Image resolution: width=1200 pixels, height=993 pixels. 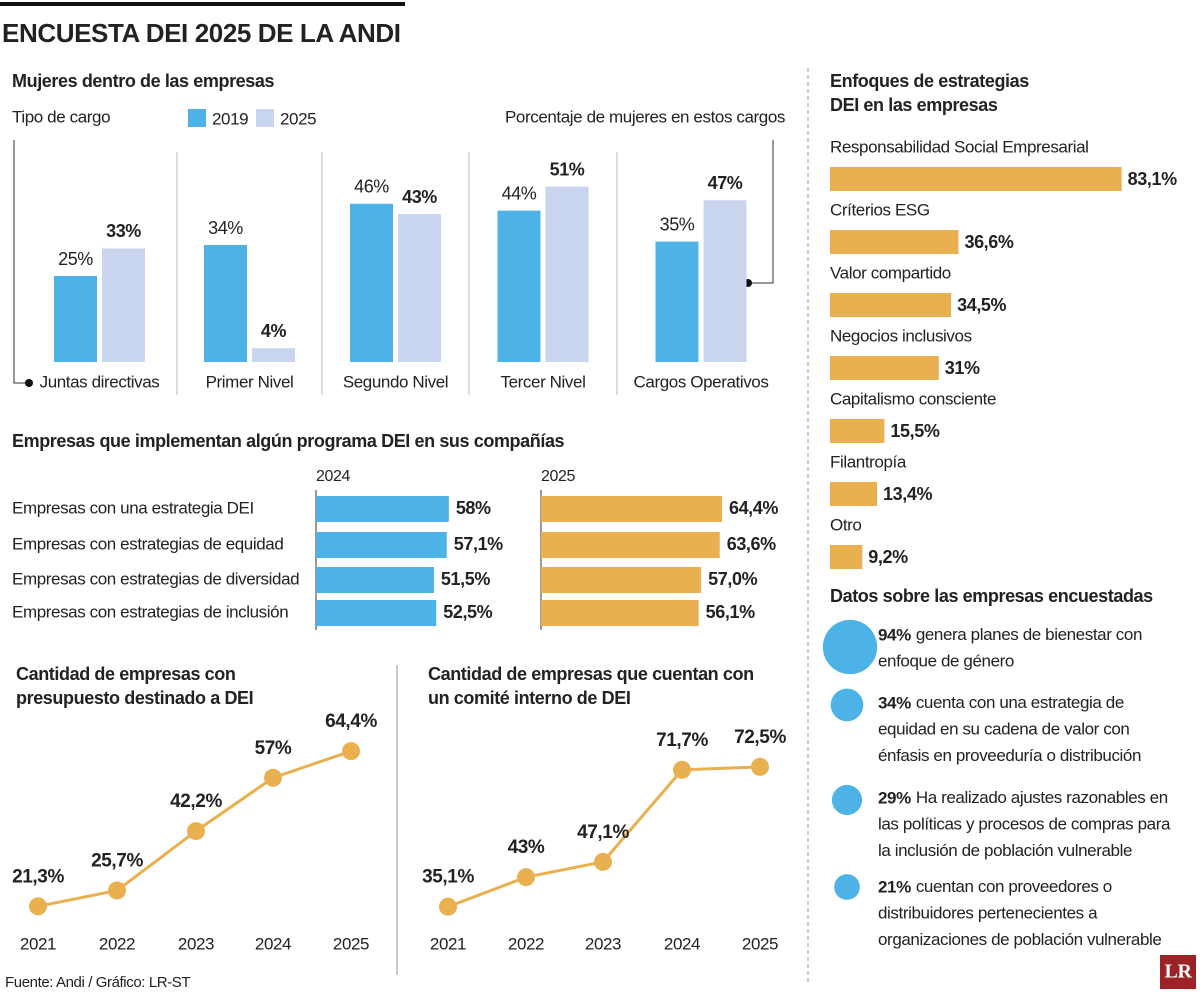 I want to click on value-label: 52,5%, so click(x=467, y=612).